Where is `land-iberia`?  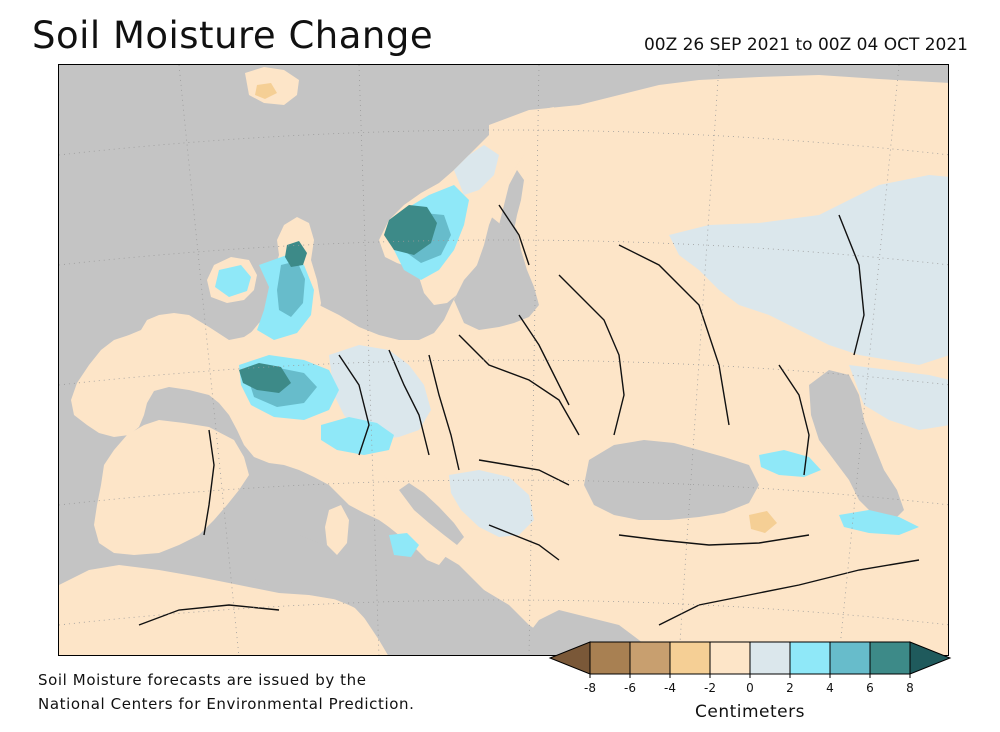
land-iberia is located at coordinates (171, 487).